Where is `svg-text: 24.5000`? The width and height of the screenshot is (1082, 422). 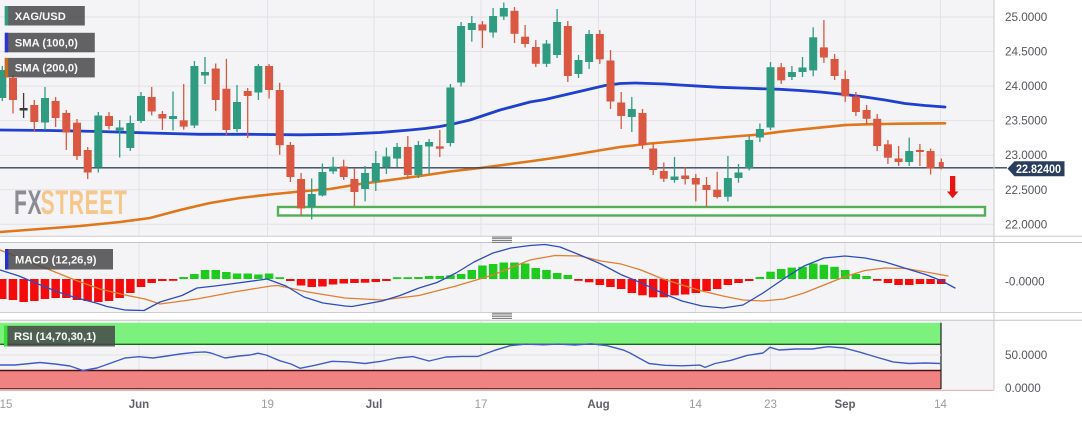 svg-text: 24.5000 is located at coordinates (1026, 52).